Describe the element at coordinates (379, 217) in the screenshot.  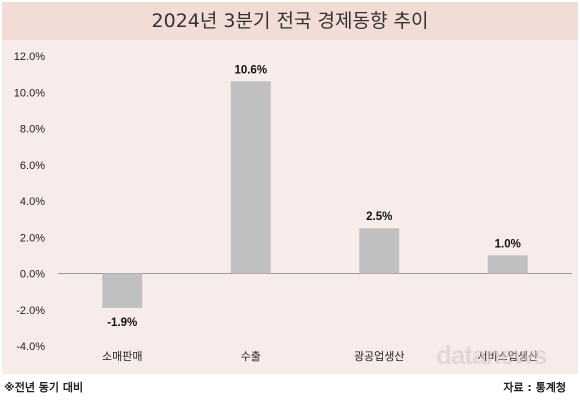
I see `data-label: 2.5%` at that location.